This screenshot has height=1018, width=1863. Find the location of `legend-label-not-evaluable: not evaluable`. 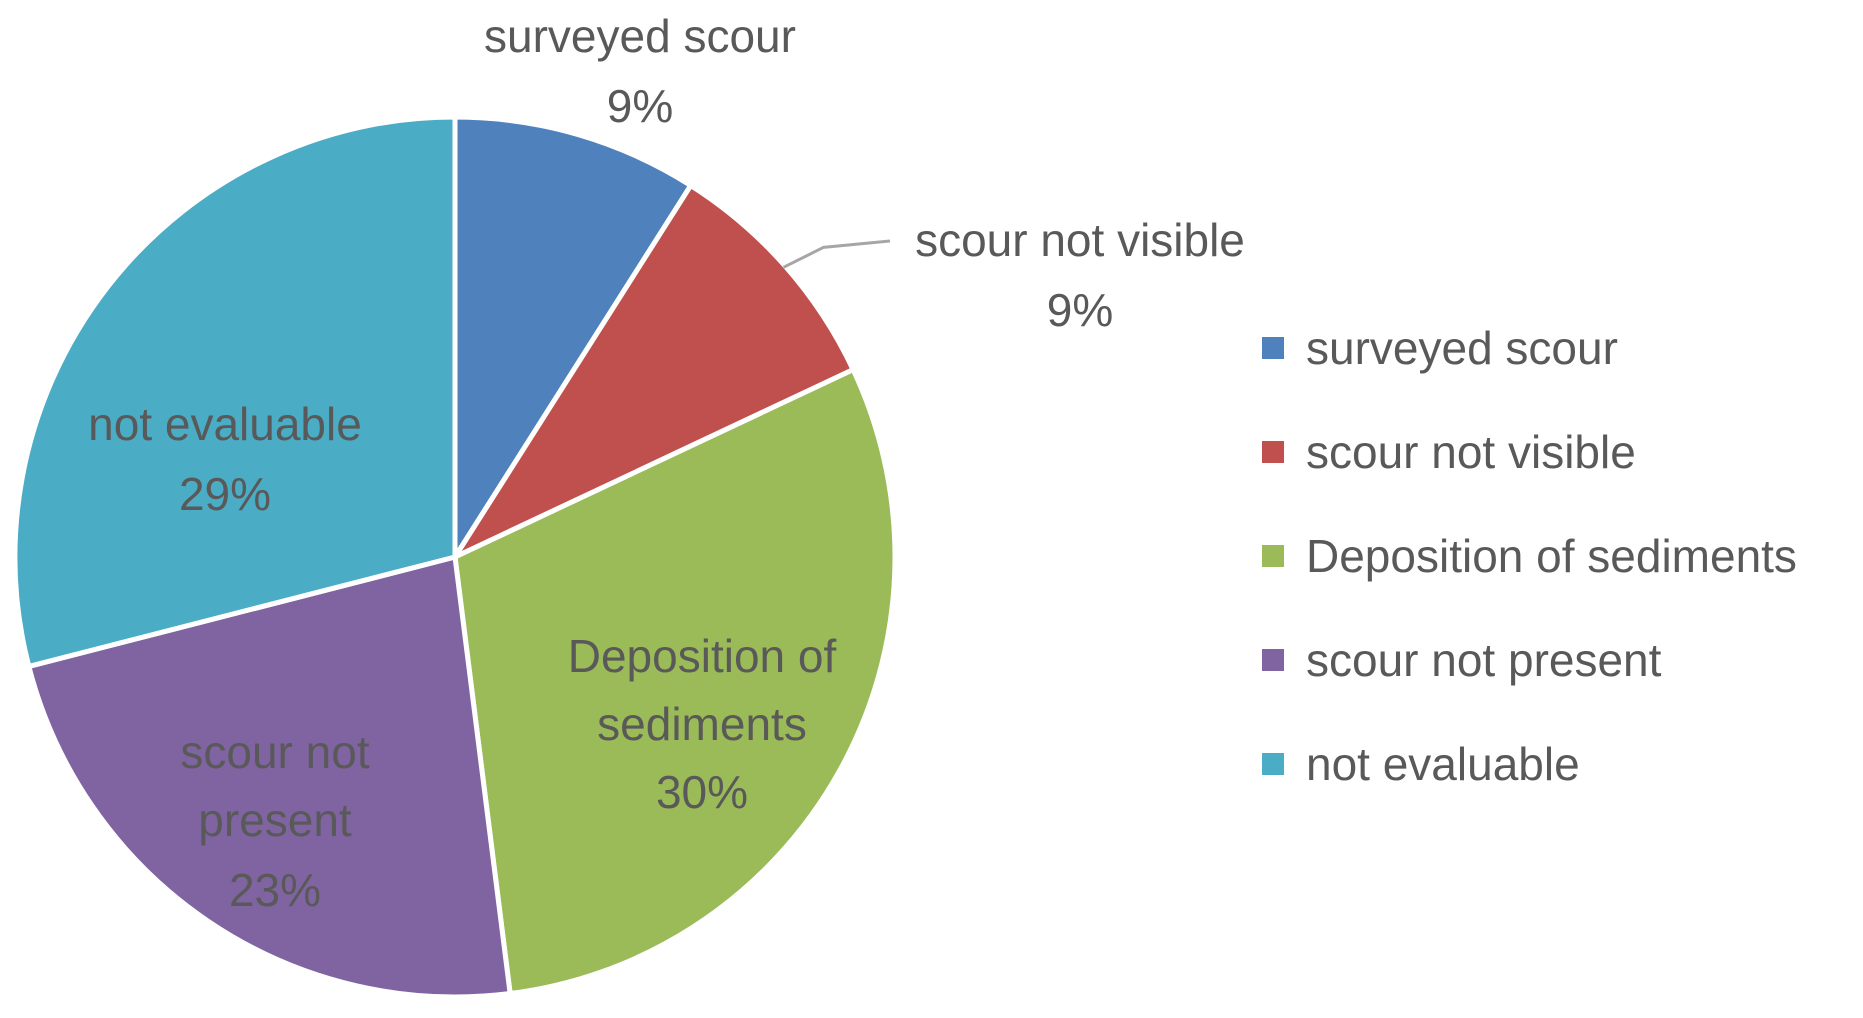

legend-label-not-evaluable: not evaluable is located at coordinates (1443, 764).